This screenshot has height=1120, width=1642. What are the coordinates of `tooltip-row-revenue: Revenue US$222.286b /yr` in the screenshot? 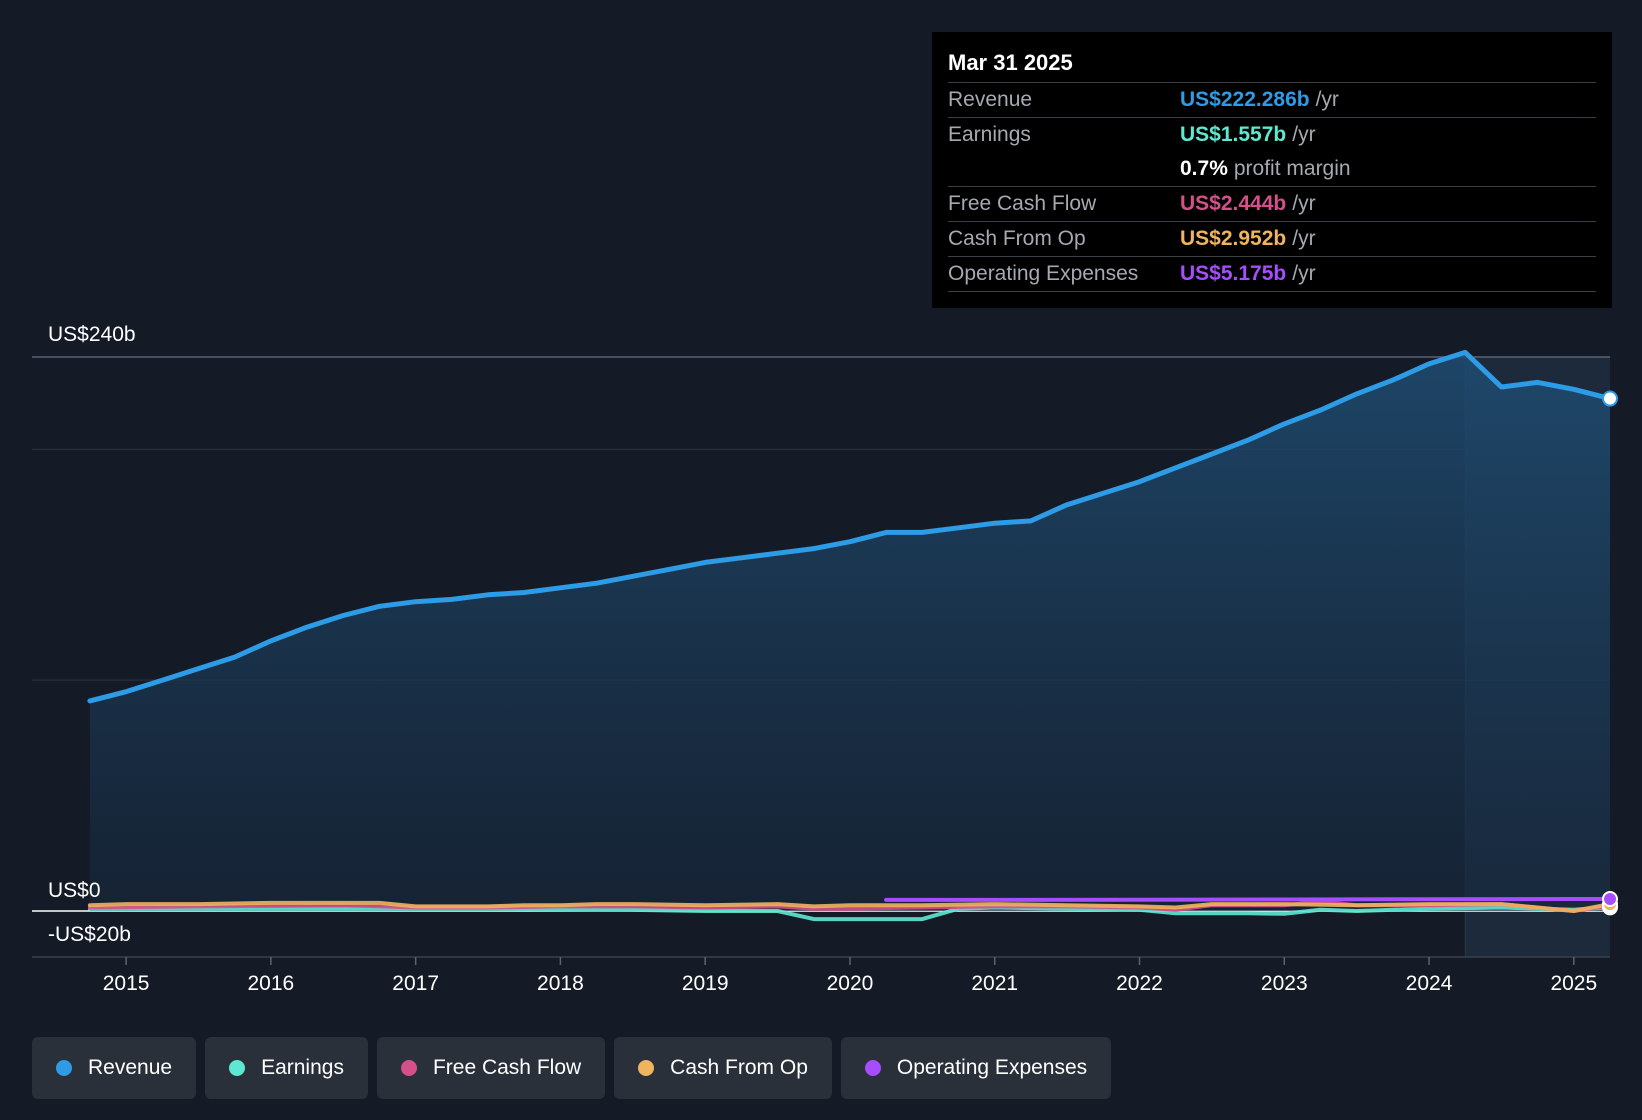 It's located at (1272, 100).